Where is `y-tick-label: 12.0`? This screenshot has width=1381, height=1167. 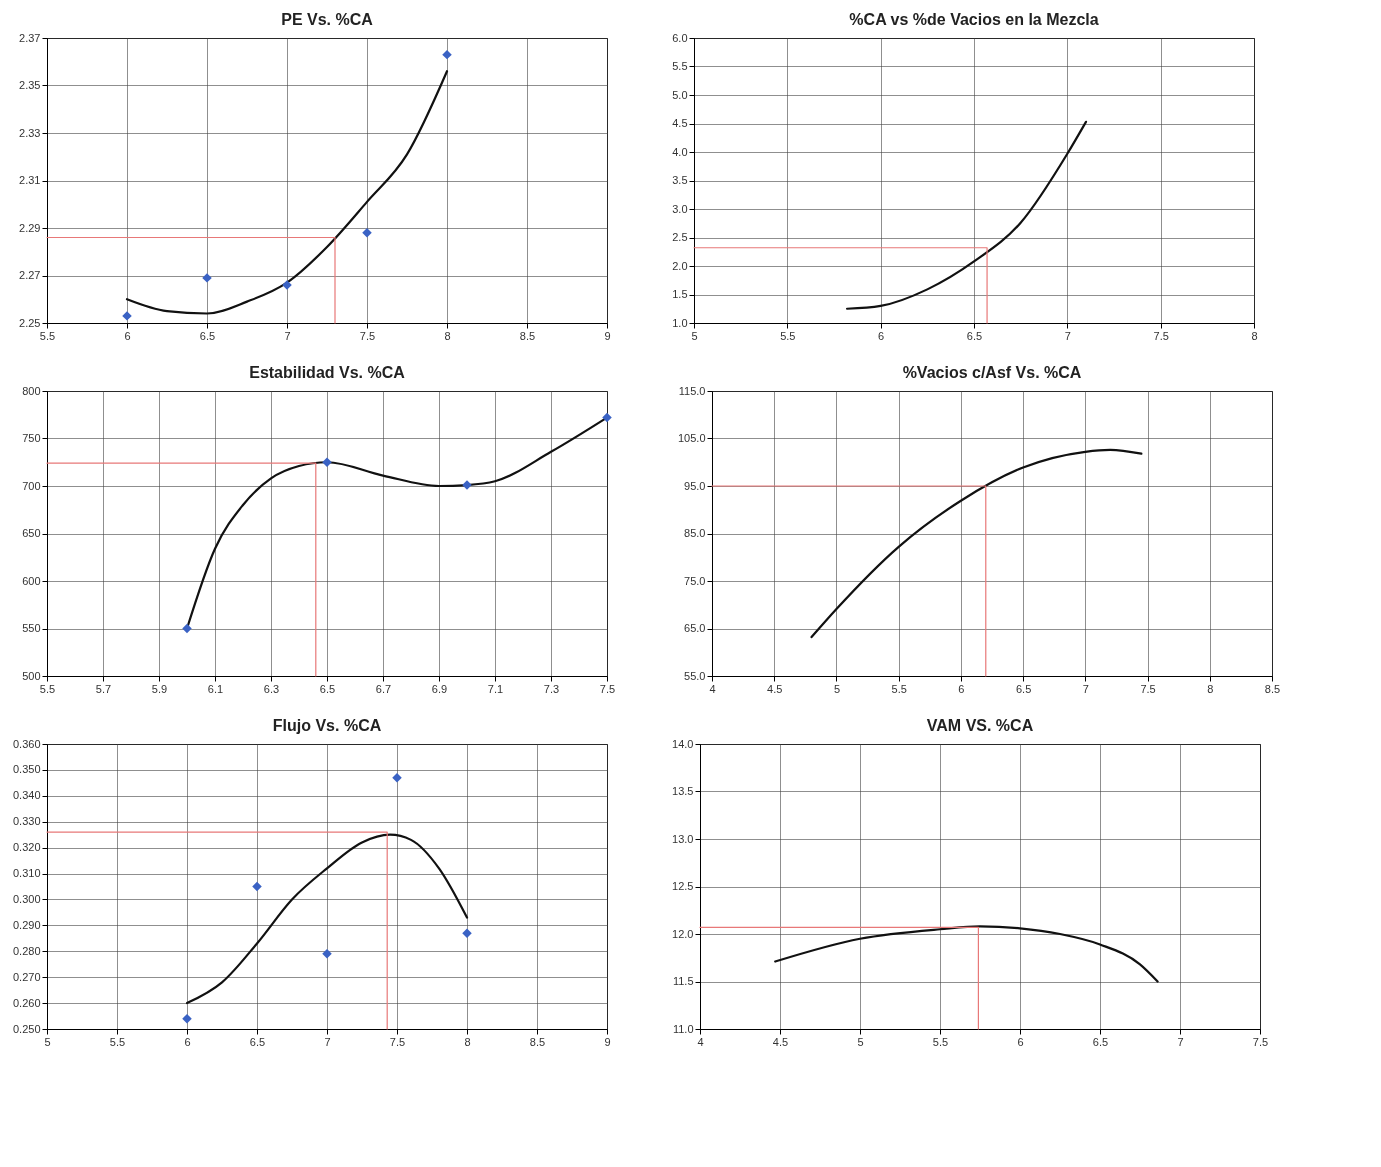
y-tick-label: 12.0 is located at coordinates (683, 933).